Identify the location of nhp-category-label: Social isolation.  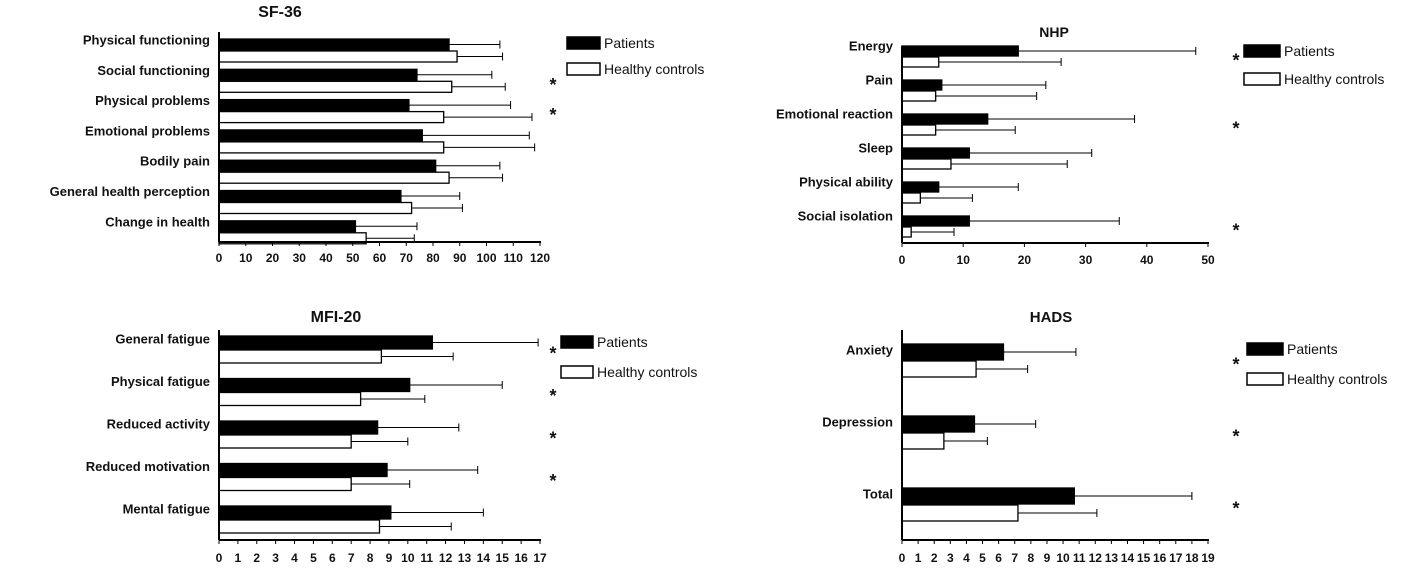
(845, 216).